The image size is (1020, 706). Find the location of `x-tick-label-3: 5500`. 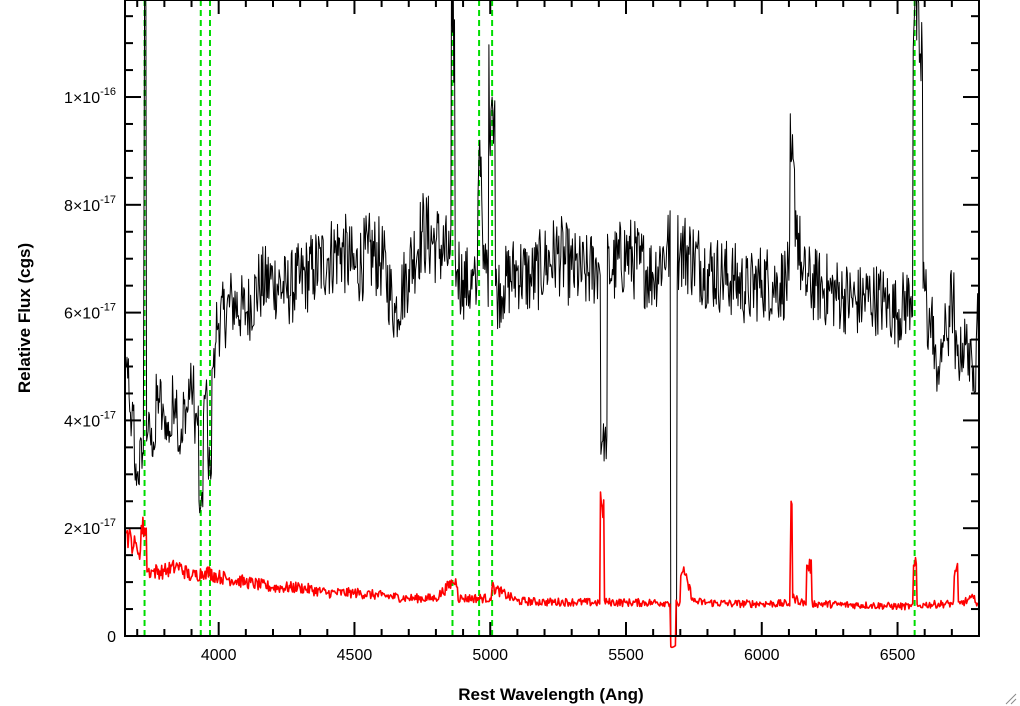

x-tick-label-3: 5500 is located at coordinates (626, 655).